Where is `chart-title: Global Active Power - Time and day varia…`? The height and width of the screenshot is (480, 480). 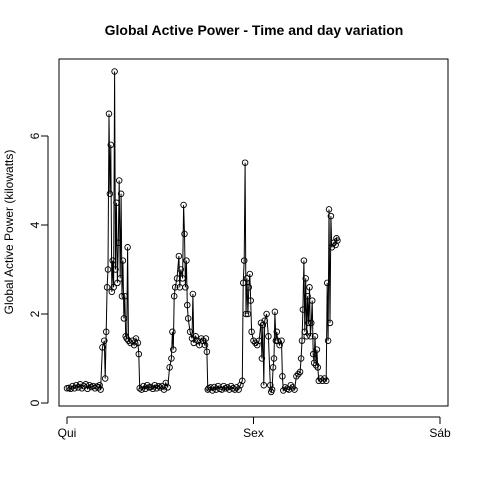 chart-title: Global Active Power - Time and day varia… is located at coordinates (254, 30).